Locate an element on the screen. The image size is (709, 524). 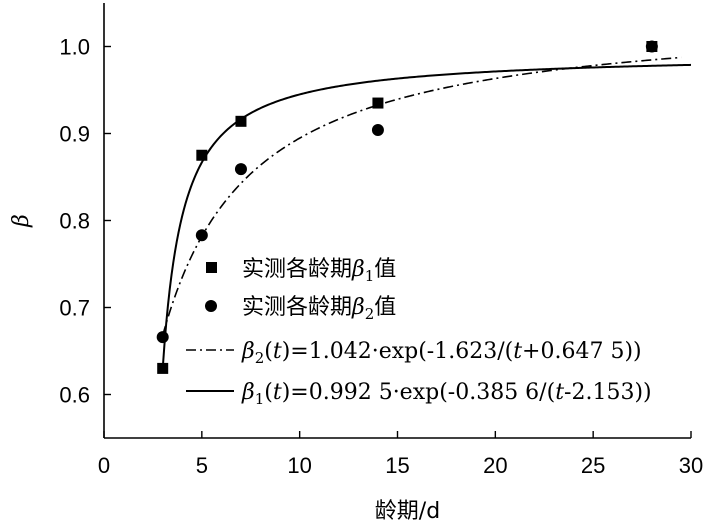
x-tick-label: 0 is located at coordinates (104, 465).